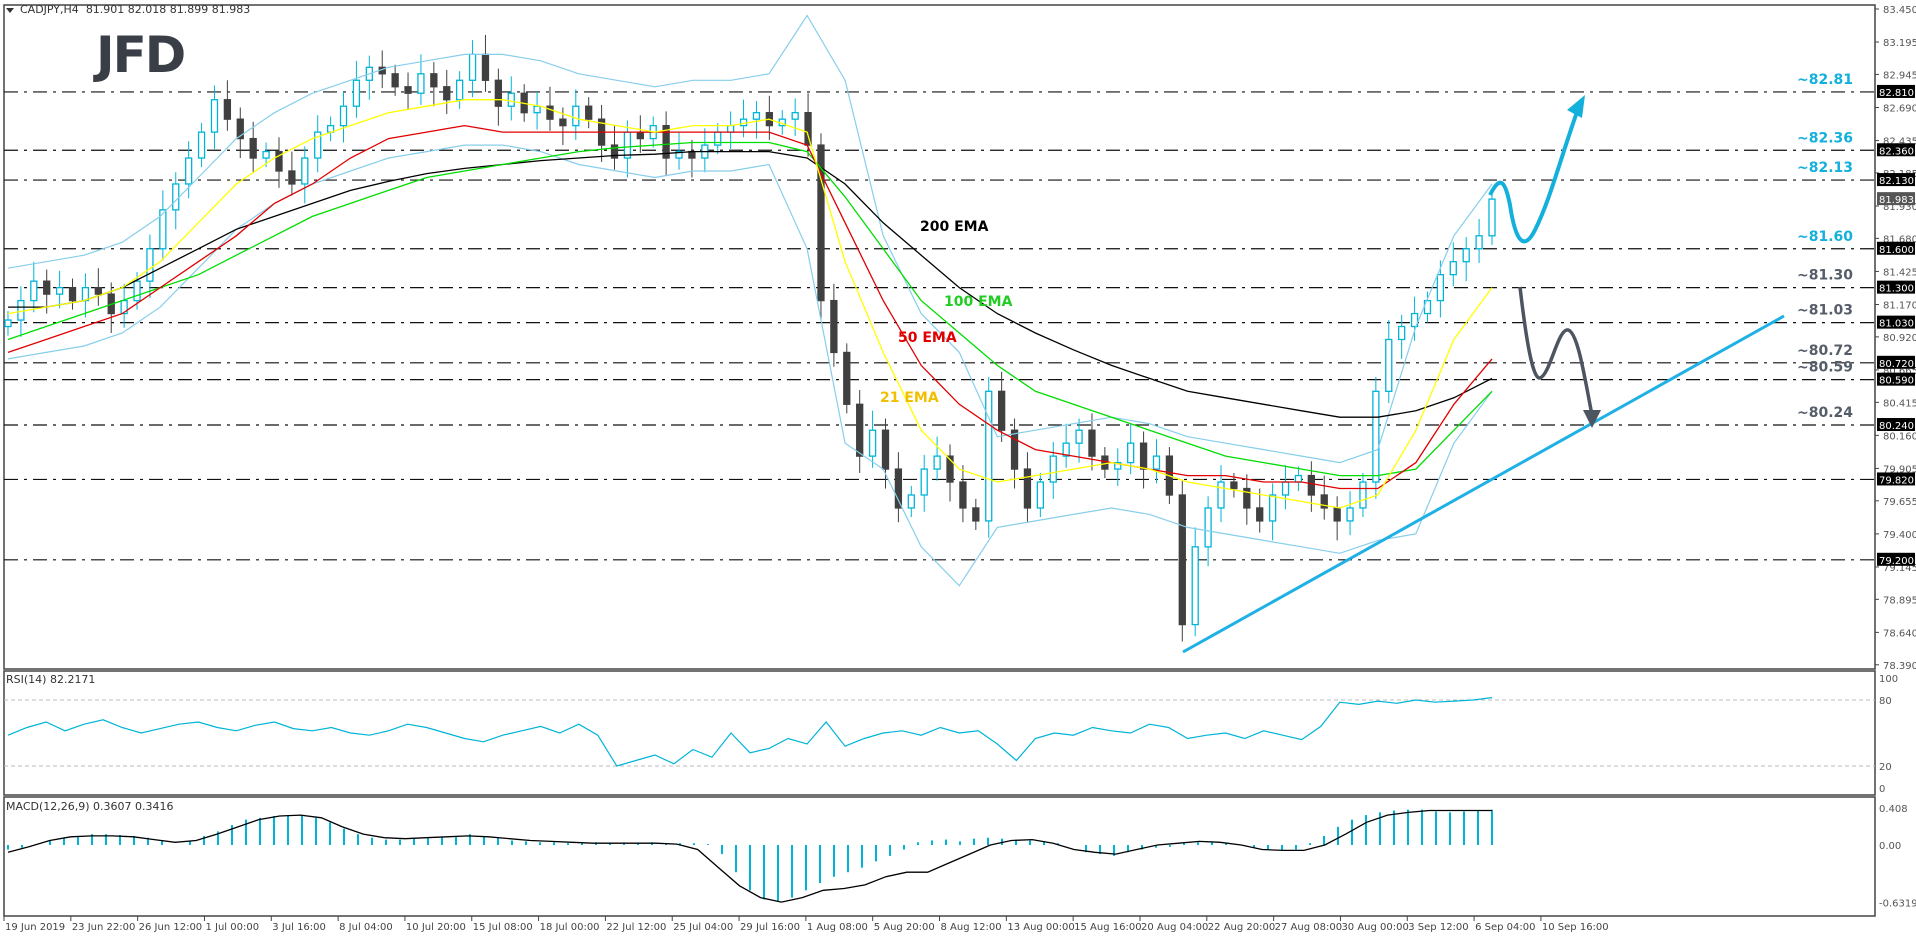  What do you see at coordinates (1825, 138) in the screenshot?
I see `level-label: ~82.36` at bounding box center [1825, 138].